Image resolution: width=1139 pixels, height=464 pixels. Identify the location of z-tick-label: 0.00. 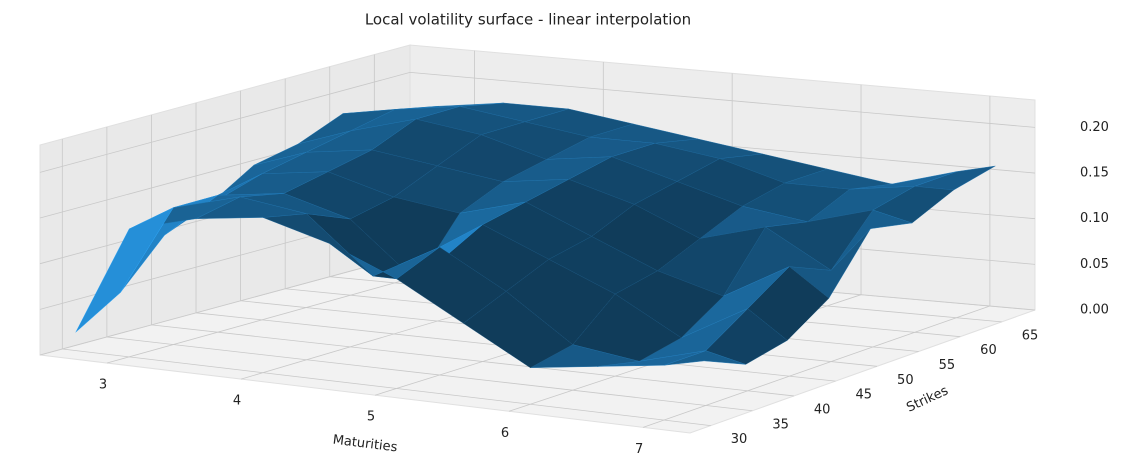
(1094, 310).